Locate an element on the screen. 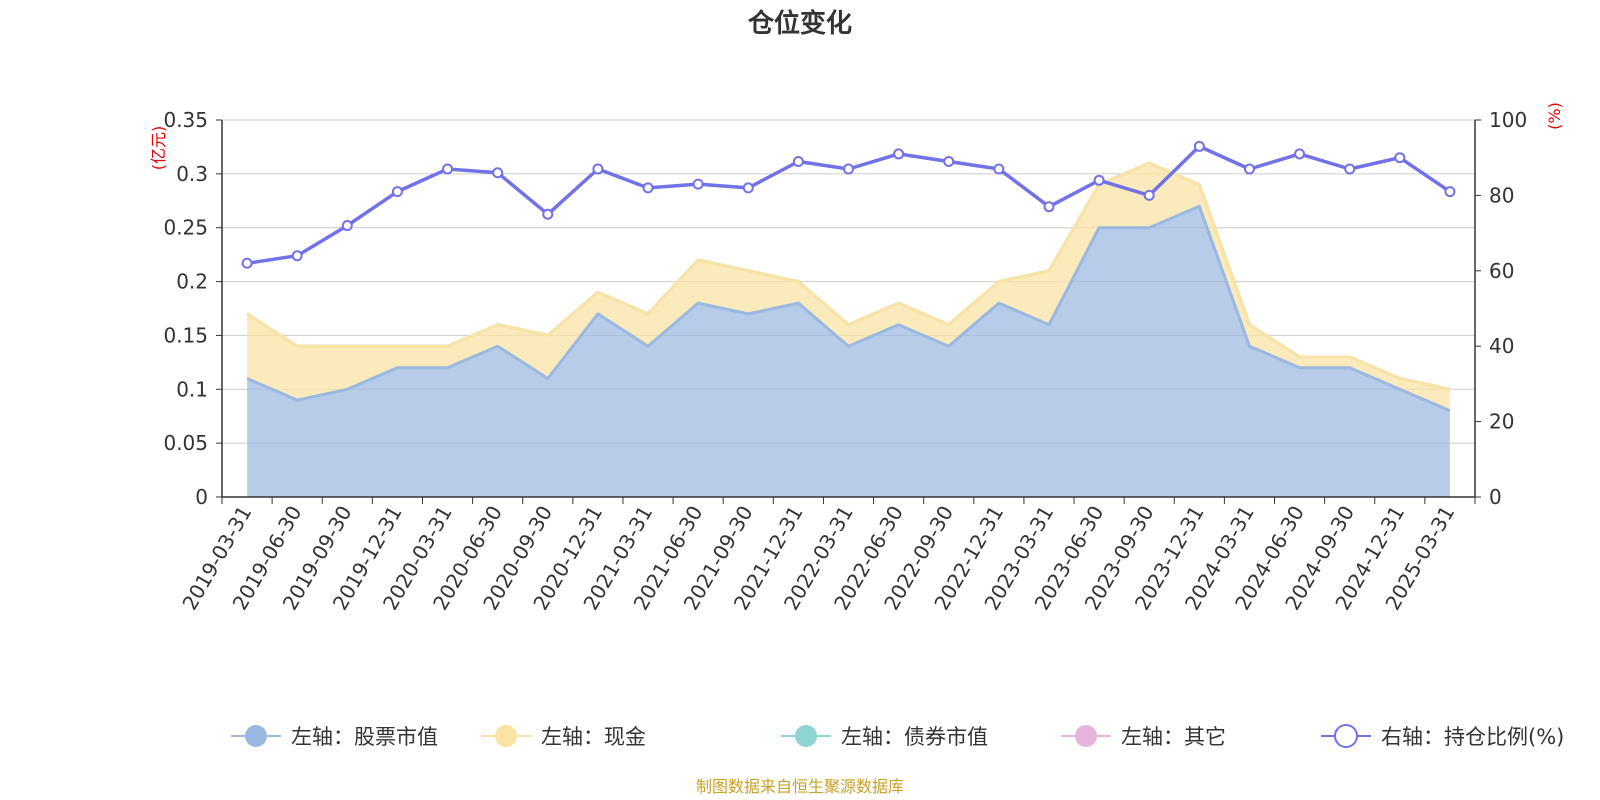 The image size is (1600, 800). legend-item: 左轴：股票市值 is located at coordinates (334, 737).